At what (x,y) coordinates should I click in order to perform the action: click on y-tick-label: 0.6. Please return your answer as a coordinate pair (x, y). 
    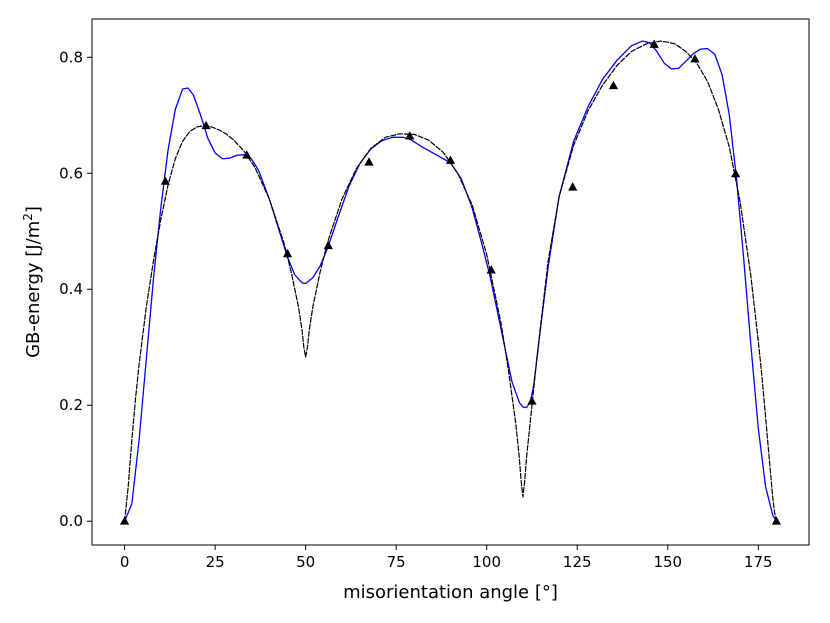
    Looking at the image, I should click on (71, 173).